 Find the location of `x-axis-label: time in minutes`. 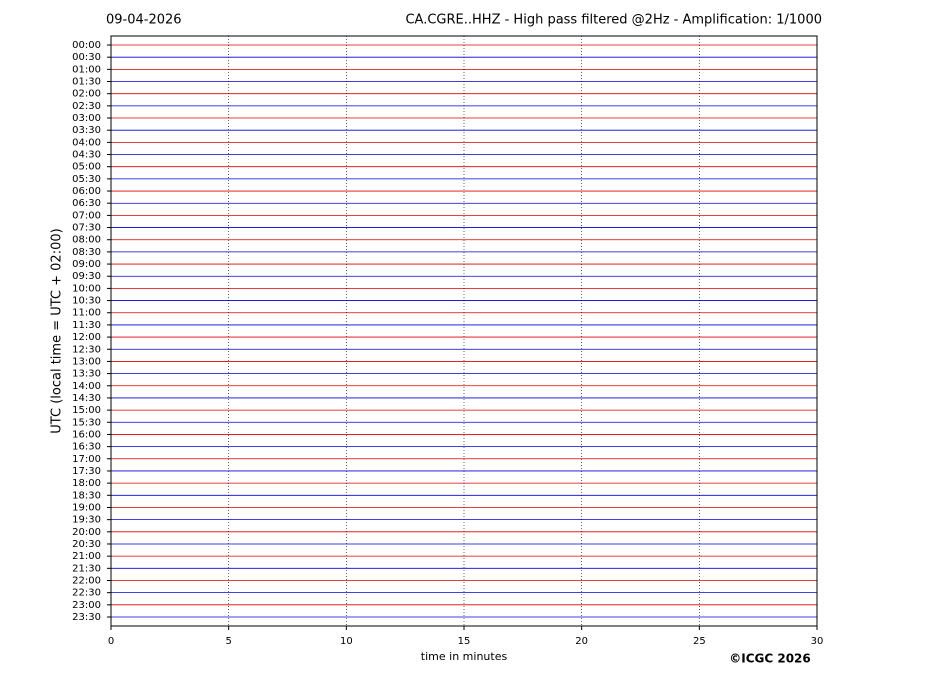

x-axis-label: time in minutes is located at coordinates (464, 656).